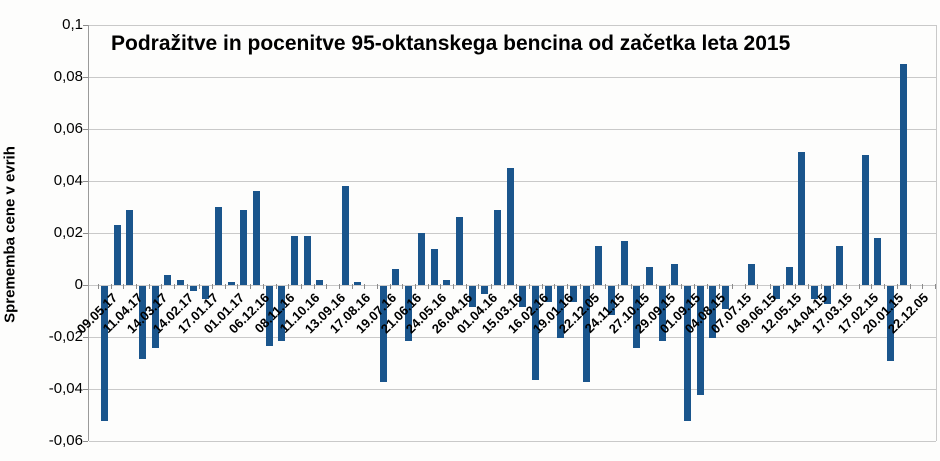 This screenshot has height=461, width=940. I want to click on y-axis-tick-label: 0, so click(78, 284).